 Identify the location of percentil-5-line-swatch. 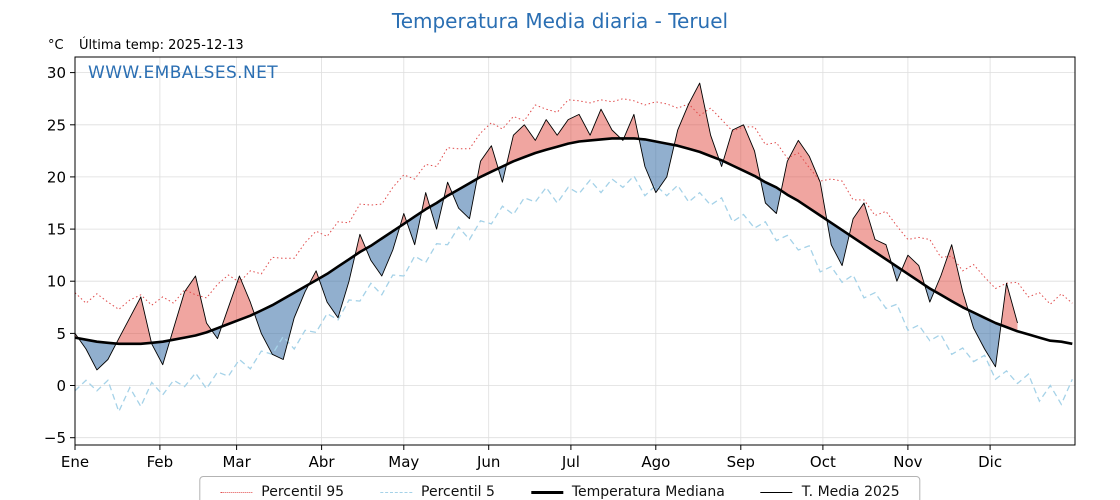
(396, 492).